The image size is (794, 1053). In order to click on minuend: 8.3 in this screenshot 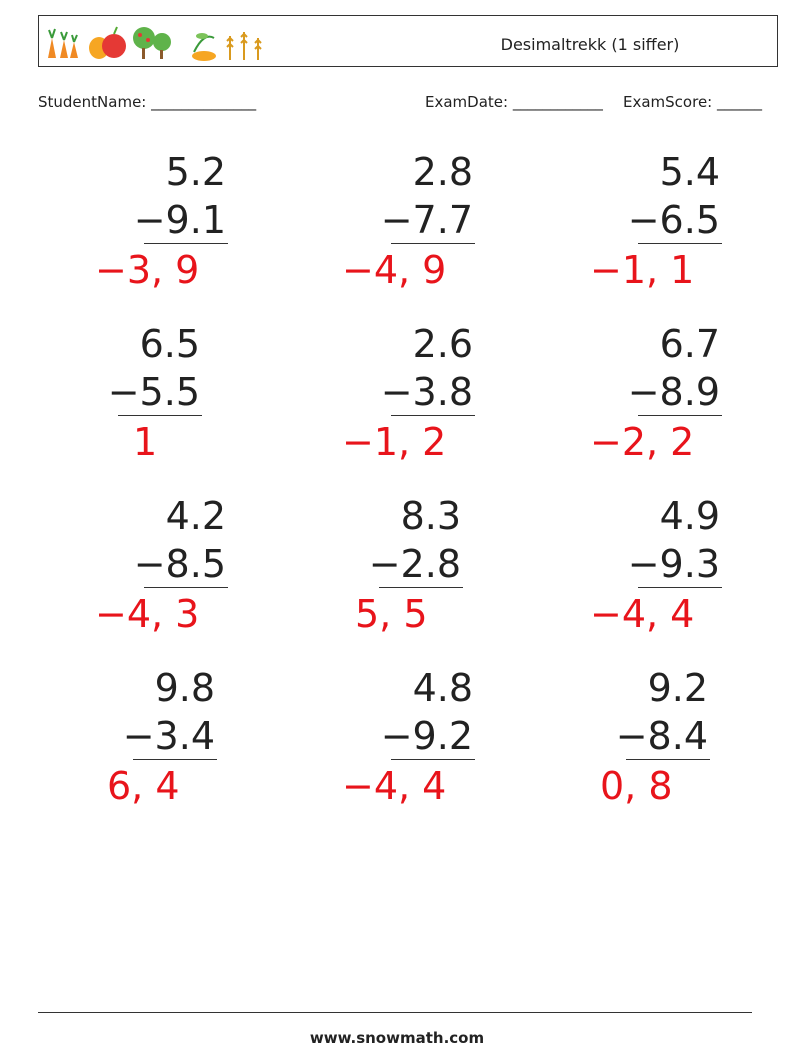, I will do `click(430, 516)`.